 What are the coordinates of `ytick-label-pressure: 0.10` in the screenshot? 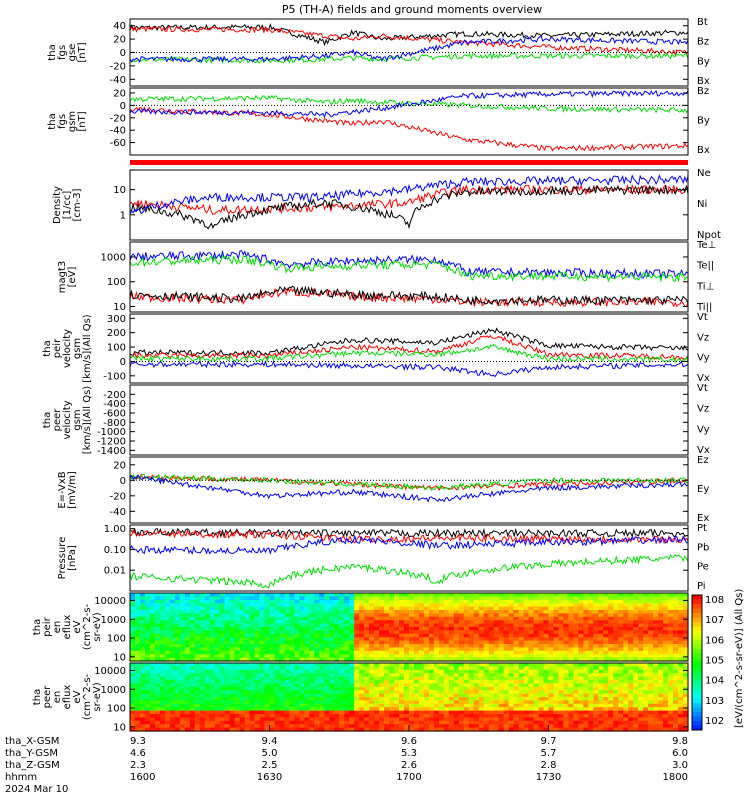 It's located at (115, 550).